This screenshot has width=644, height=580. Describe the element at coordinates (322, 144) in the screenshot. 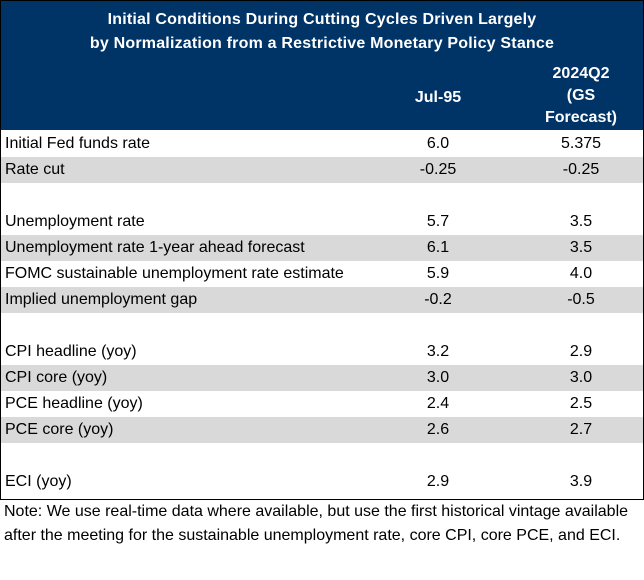

I see `table-row: Initial Fed funds rate 6.0 5.375` at that location.